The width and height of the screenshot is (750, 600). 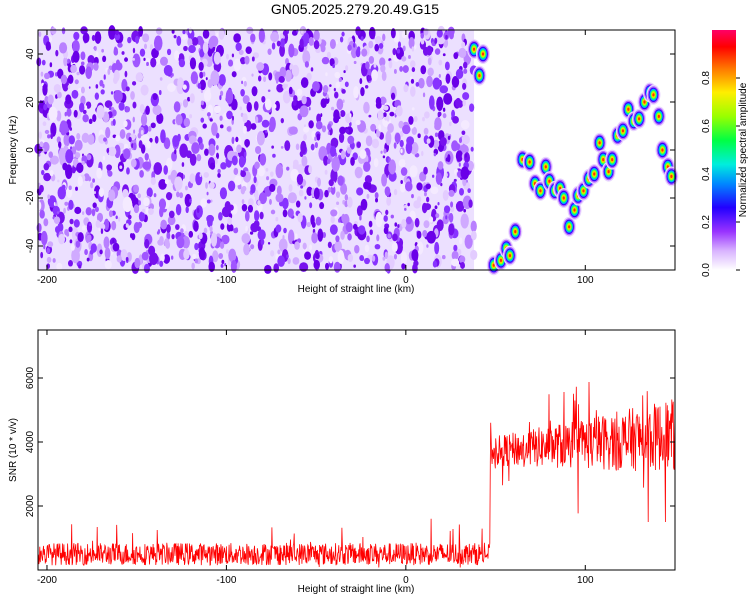 What do you see at coordinates (639, 118) in the screenshot?
I see `signal-blob` at bounding box center [639, 118].